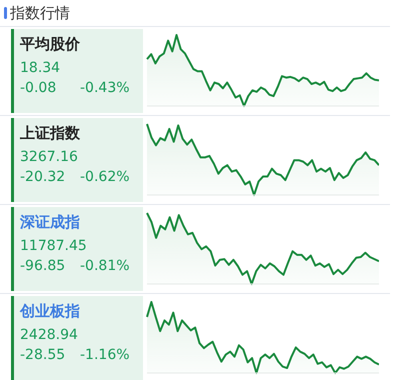  What do you see at coordinates (105, 177) in the screenshot?
I see `text: -0.62%` at bounding box center [105, 177].